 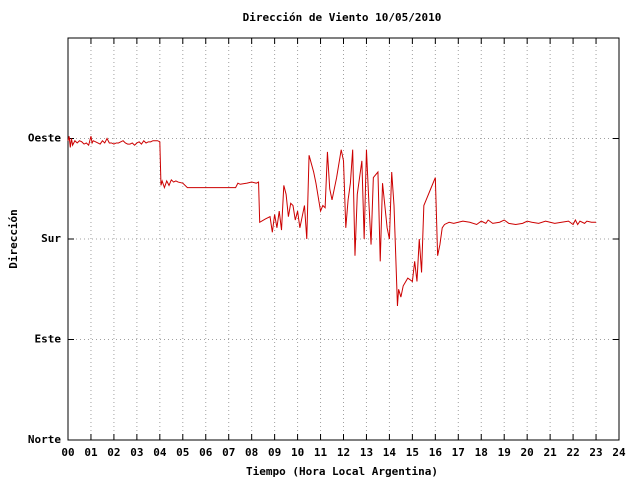 I want to click on y-tick-label: Sur, so click(x=51, y=238).